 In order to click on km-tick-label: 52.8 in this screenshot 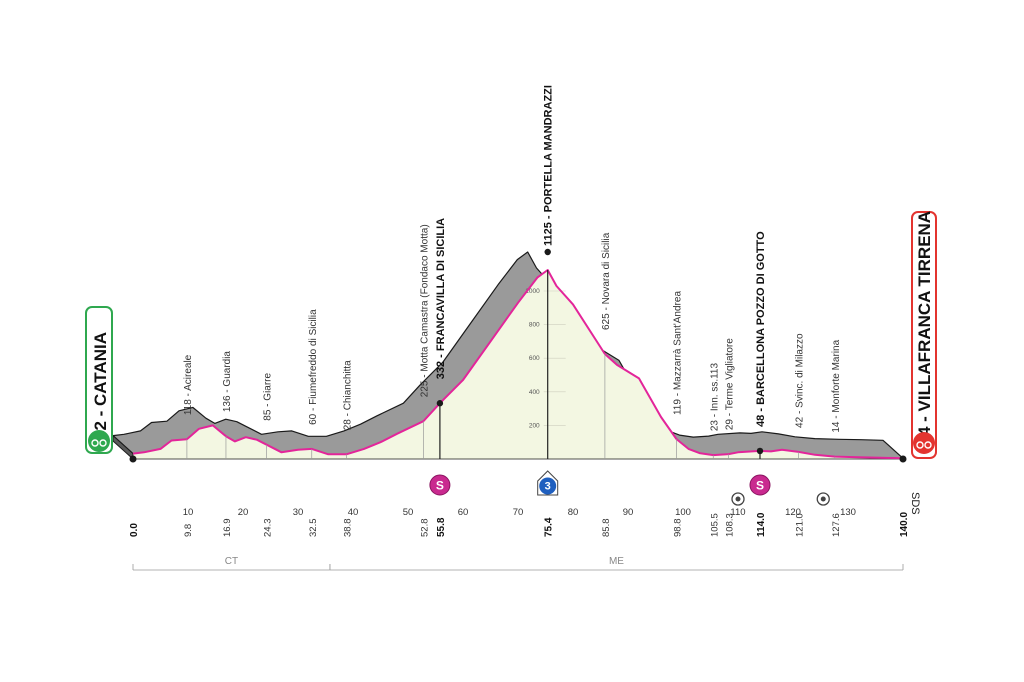, I will do `click(424, 528)`.